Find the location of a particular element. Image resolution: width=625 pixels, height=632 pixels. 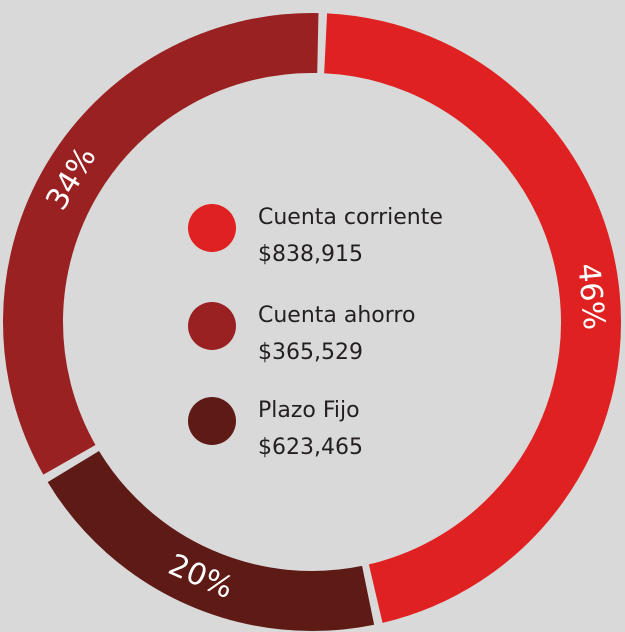

legend-amount: $365,529 is located at coordinates (310, 352).